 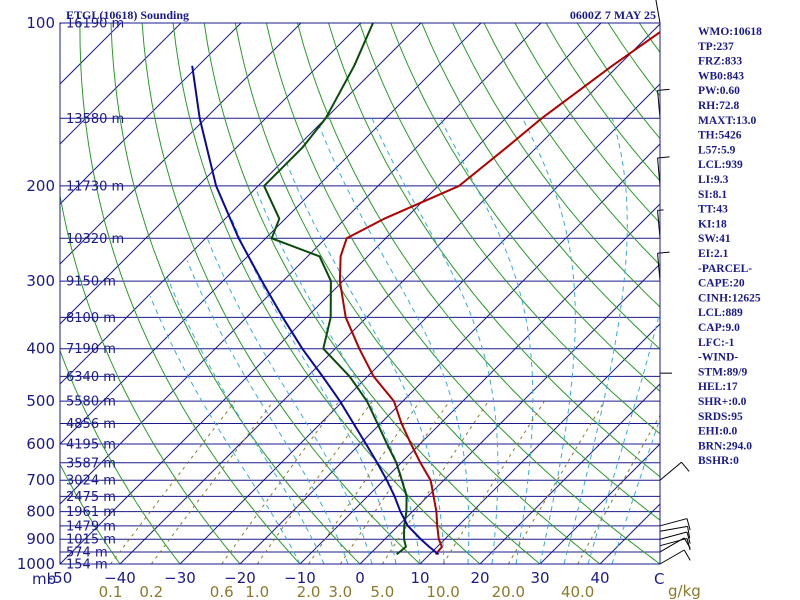 I want to click on index-line: EI:2.1, so click(x=713, y=254).